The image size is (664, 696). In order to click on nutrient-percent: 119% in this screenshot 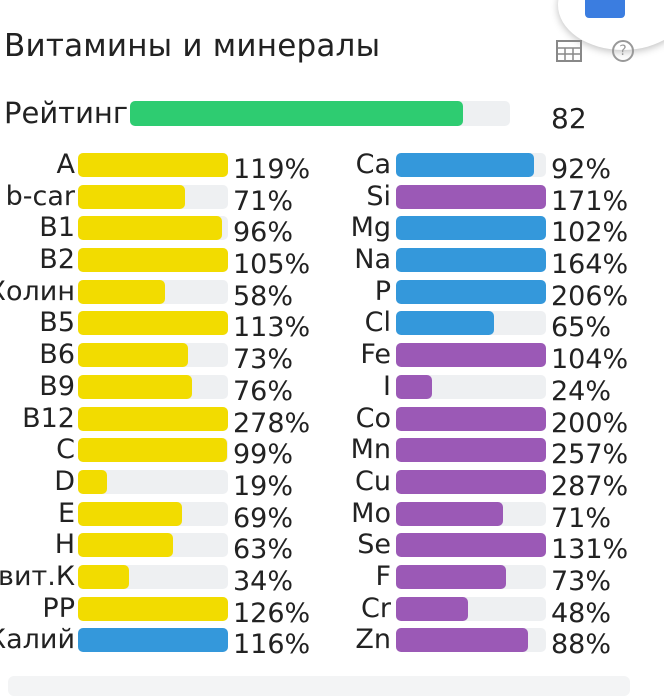, I will do `click(272, 169)`.